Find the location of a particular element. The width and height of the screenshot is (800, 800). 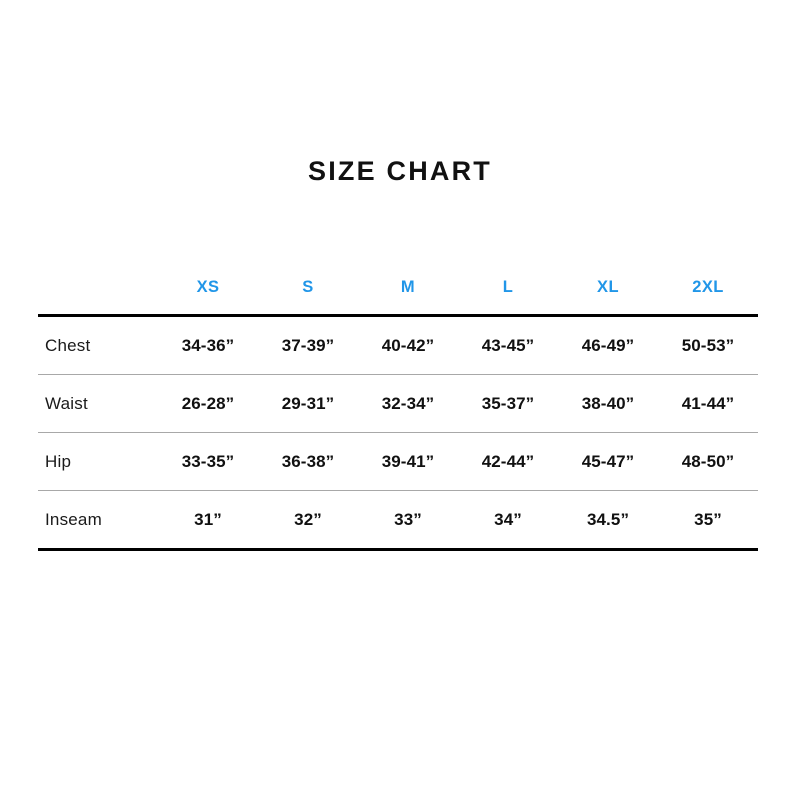

cell-waist-xl: 38-40” is located at coordinates (608, 403).